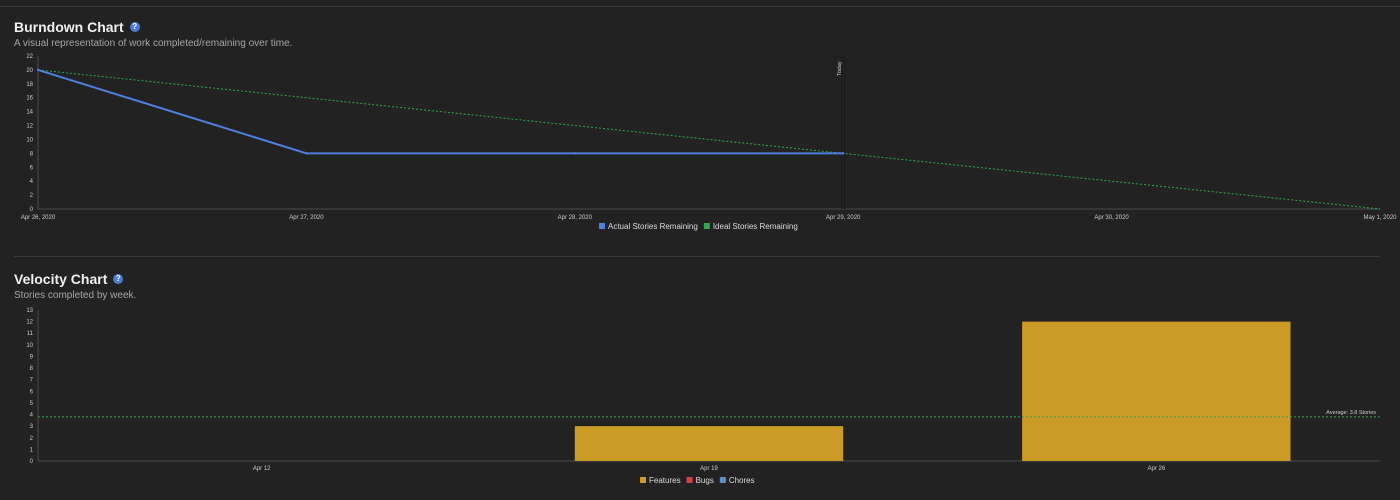  I want to click on burndown-y-tick-label: 20, so click(29, 71).